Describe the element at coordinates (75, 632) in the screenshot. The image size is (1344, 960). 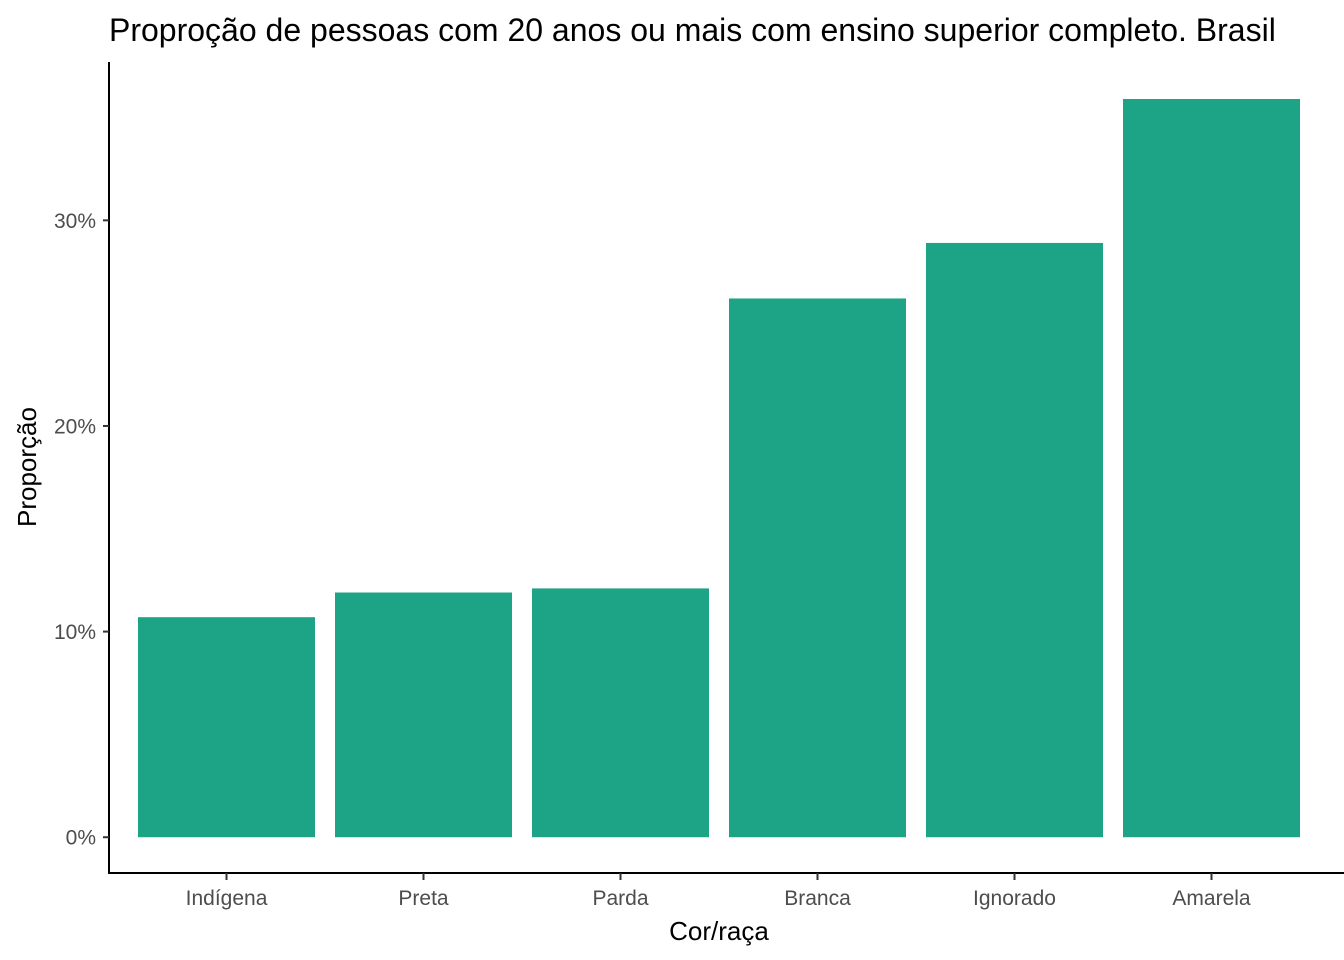
I see `y-tick-label: 10%` at that location.